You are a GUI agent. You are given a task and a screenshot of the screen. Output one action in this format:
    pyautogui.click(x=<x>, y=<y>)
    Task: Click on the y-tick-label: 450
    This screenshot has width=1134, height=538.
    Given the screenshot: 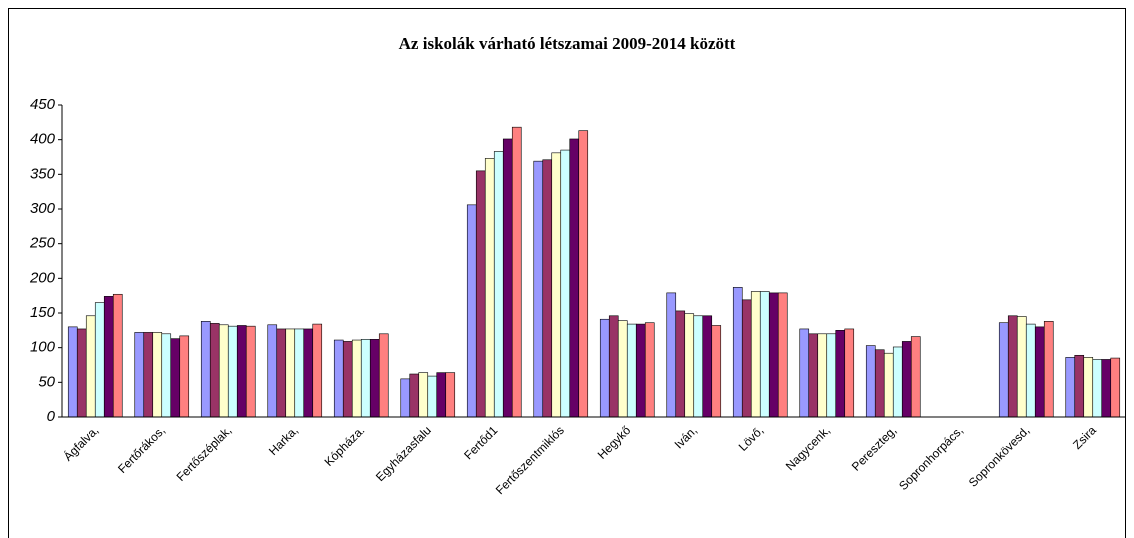 What is the action you would take?
    pyautogui.click(x=43, y=104)
    